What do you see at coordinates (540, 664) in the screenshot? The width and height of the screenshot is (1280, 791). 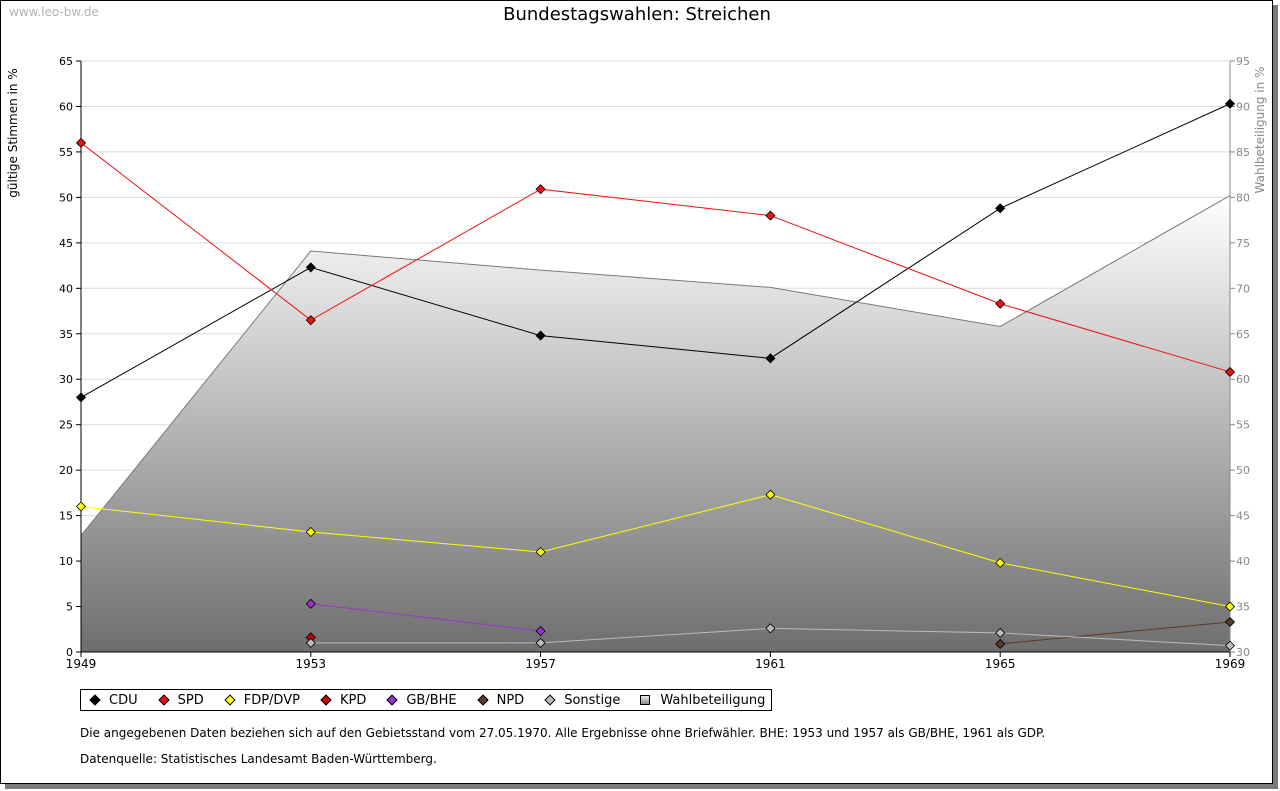 I see `x-tick-label: 1957` at bounding box center [540, 664].